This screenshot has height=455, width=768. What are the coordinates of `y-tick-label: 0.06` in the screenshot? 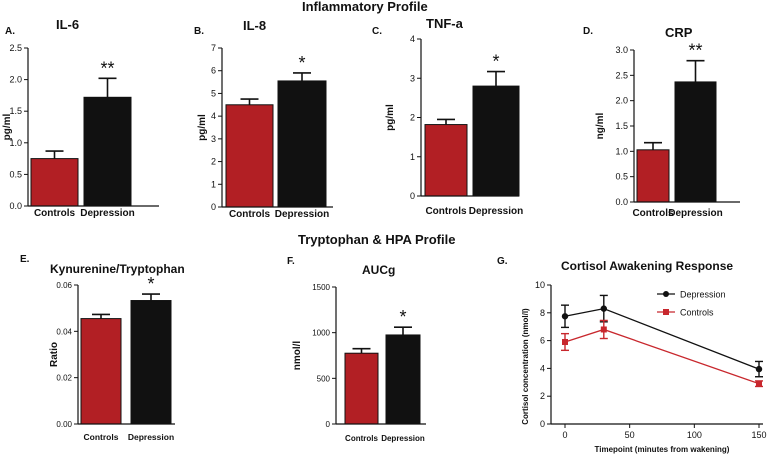 It's located at (64, 285).